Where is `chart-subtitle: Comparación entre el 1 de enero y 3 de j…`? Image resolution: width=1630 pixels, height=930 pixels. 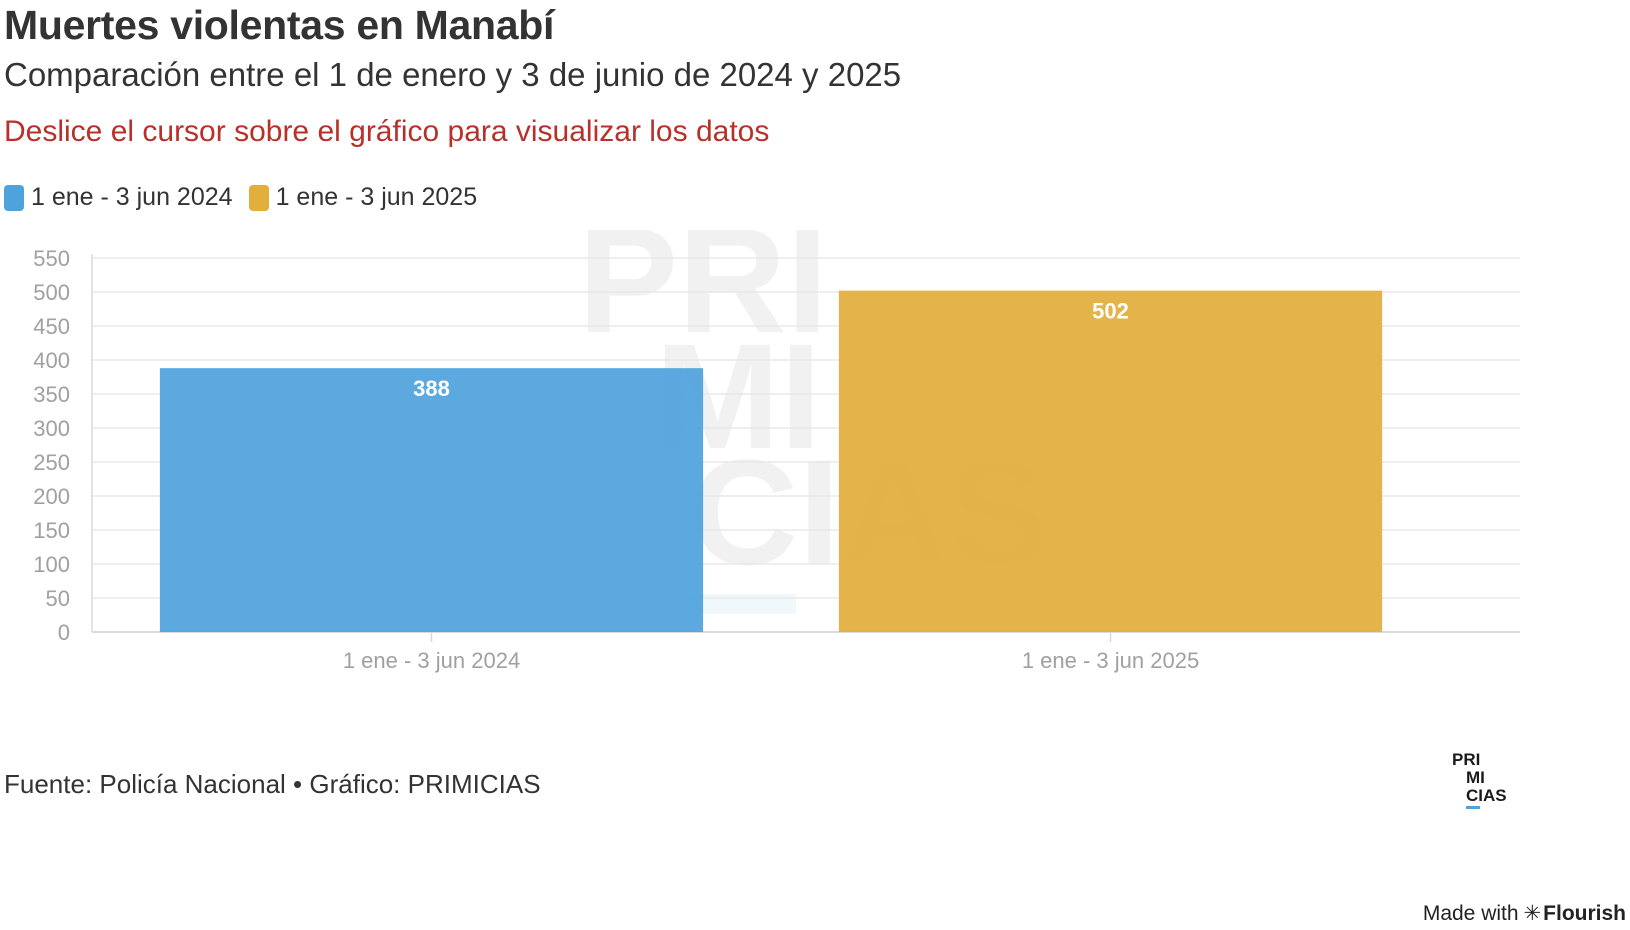
chart-subtitle: Comparación entre el 1 de enero y 3 de j… is located at coordinates (453, 74).